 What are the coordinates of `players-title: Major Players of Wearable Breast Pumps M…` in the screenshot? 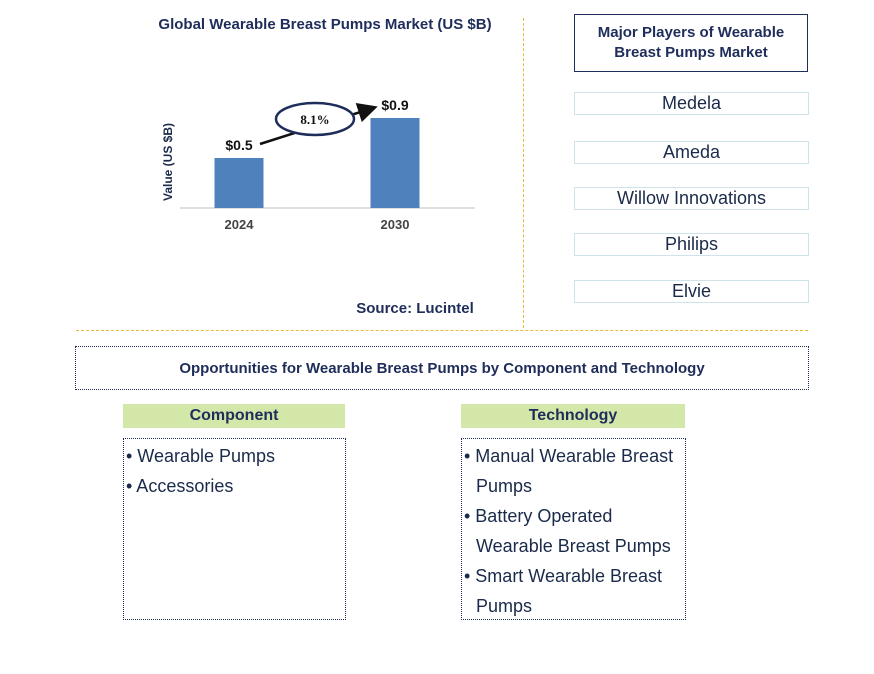 It's located at (691, 43).